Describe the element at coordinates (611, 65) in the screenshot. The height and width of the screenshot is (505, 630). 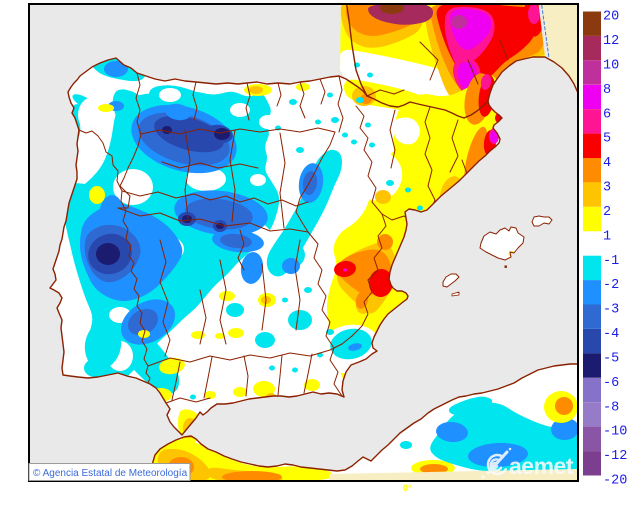
I see `svg-text: 10` at that location.